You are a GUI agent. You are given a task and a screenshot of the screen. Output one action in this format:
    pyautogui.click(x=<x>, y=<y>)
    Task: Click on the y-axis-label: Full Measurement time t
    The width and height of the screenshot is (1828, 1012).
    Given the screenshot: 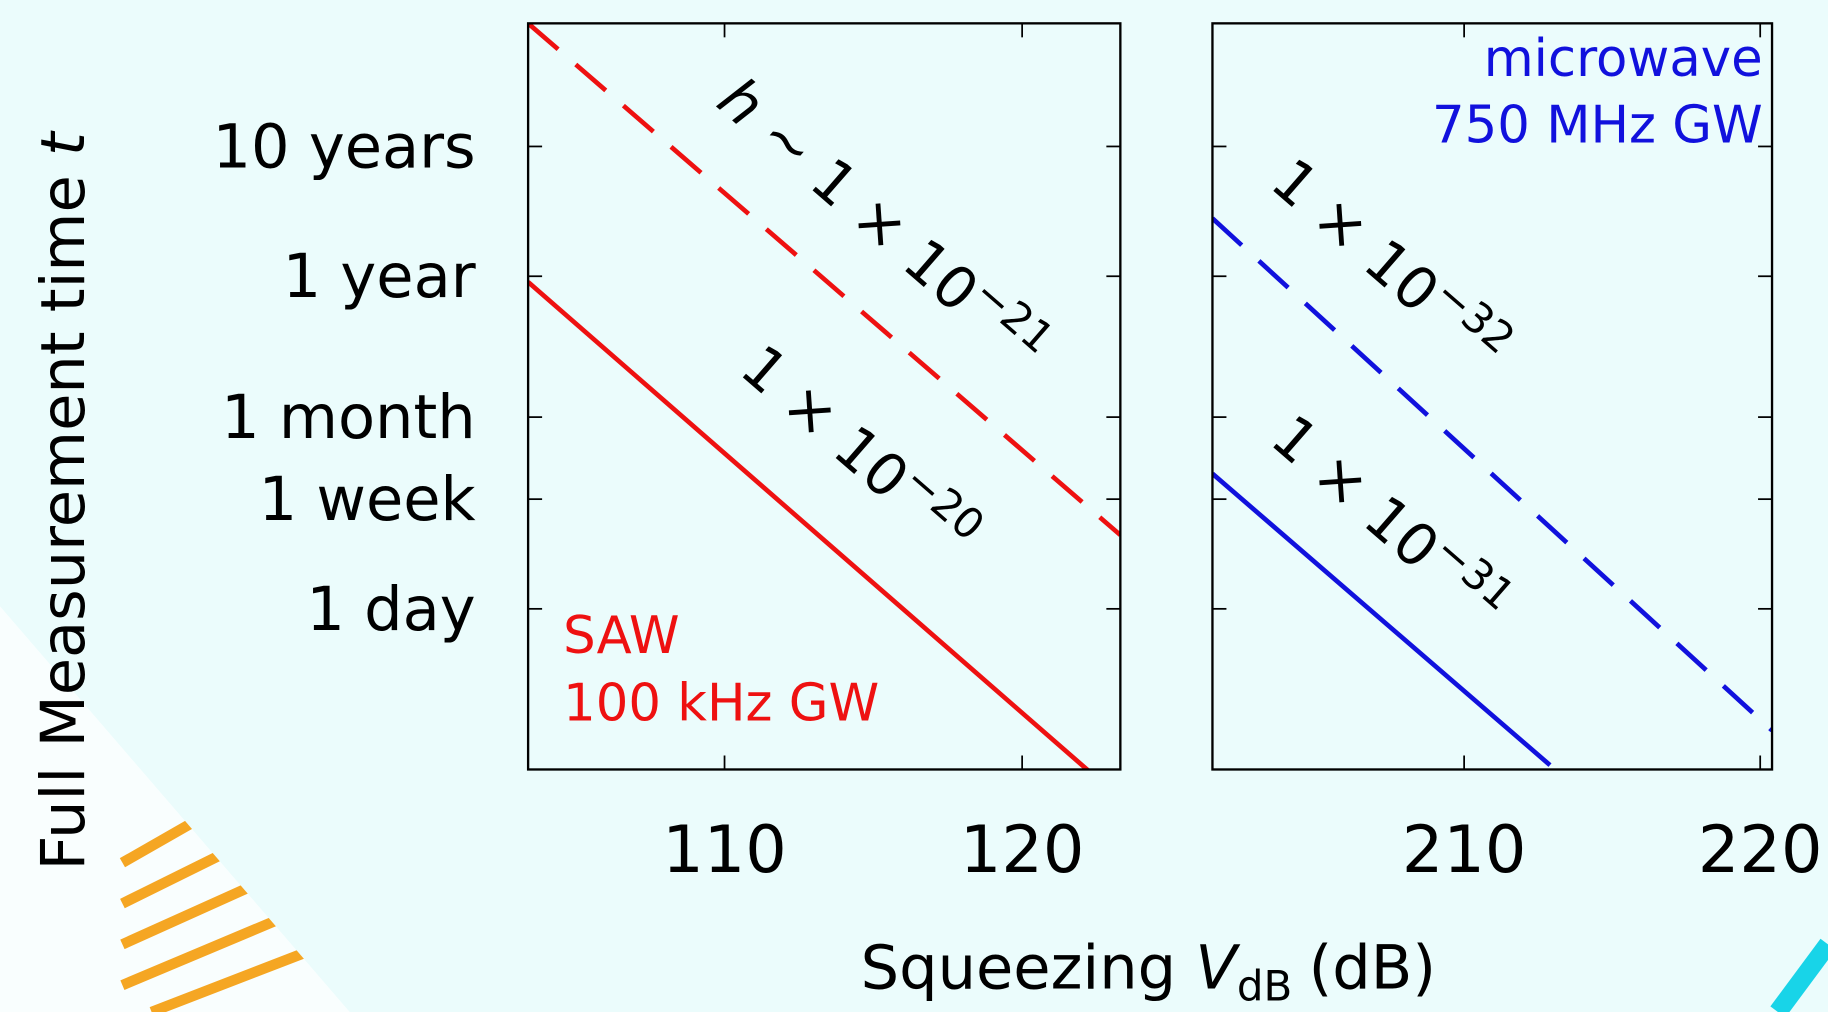 What is the action you would take?
    pyautogui.click(x=64, y=500)
    